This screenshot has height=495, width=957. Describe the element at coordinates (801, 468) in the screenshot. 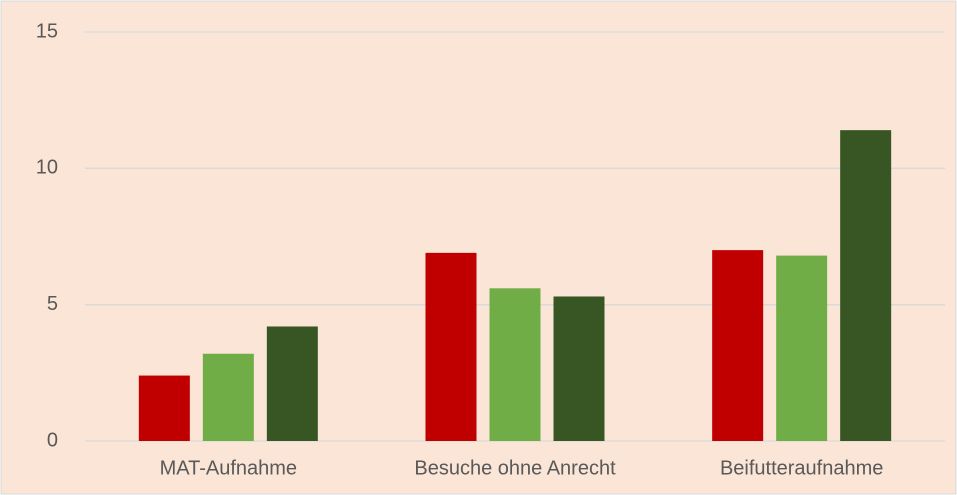

I see `x-tick-label: Beifutteraufnahme` at that location.